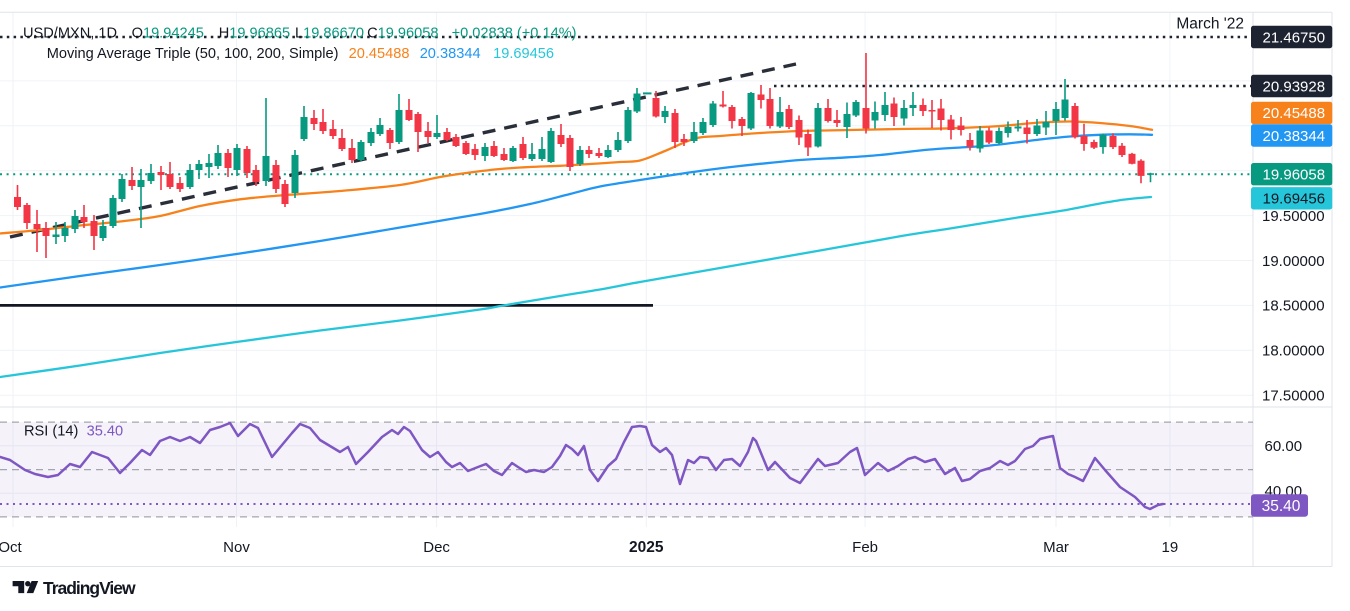 The height and width of the screenshot is (611, 1350). I want to click on svg-text: Mar, so click(1056, 547).